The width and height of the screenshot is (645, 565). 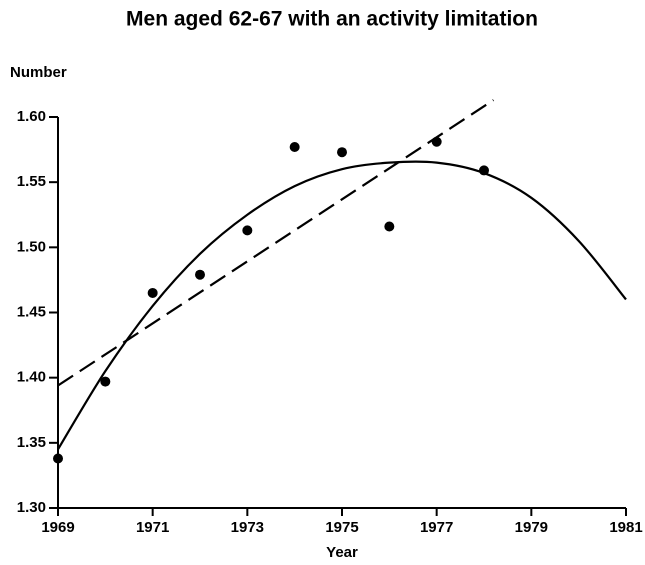 What do you see at coordinates (531, 527) in the screenshot?
I see `x-tick-label: 1979` at bounding box center [531, 527].